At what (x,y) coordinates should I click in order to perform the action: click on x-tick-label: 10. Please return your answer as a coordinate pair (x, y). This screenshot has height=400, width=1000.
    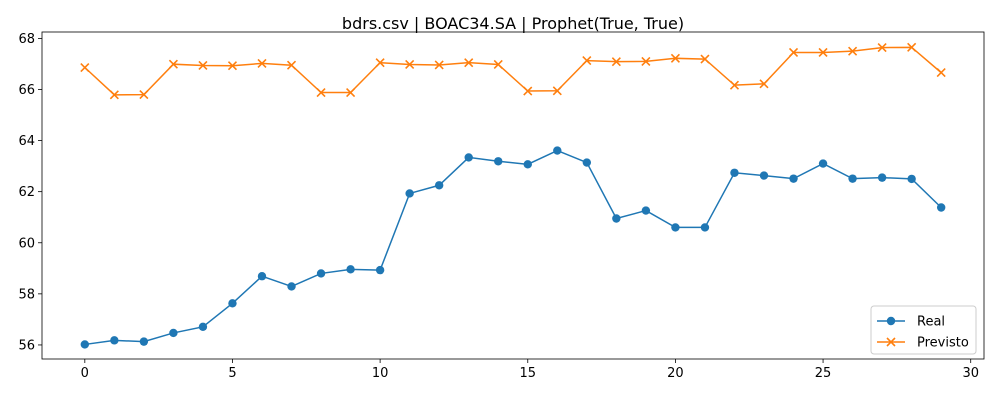
    Looking at the image, I should click on (380, 373).